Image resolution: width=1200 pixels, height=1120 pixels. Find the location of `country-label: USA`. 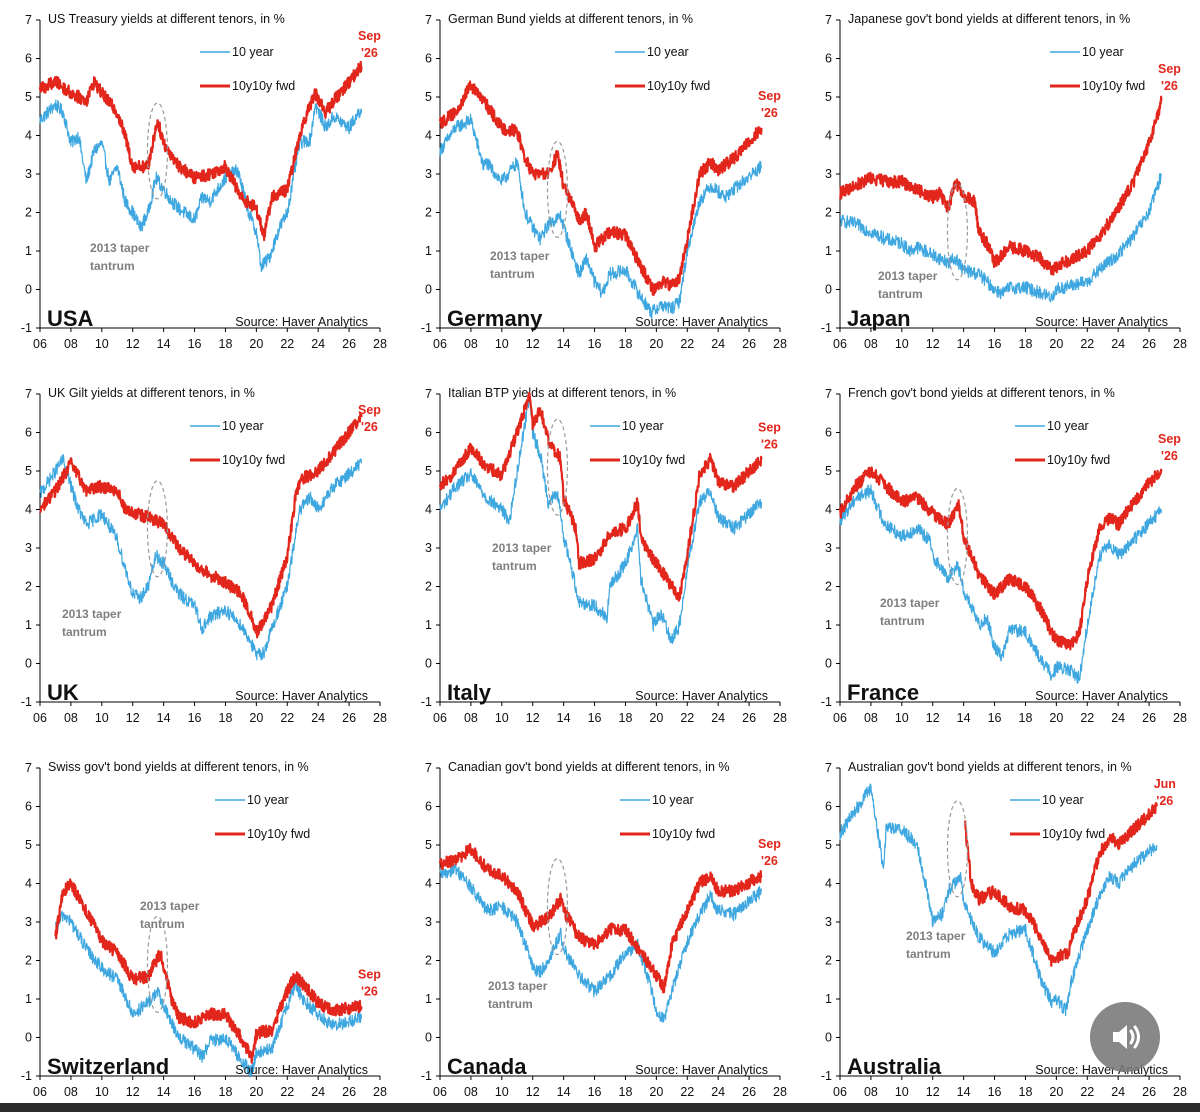

country-label: USA is located at coordinates (70, 318).